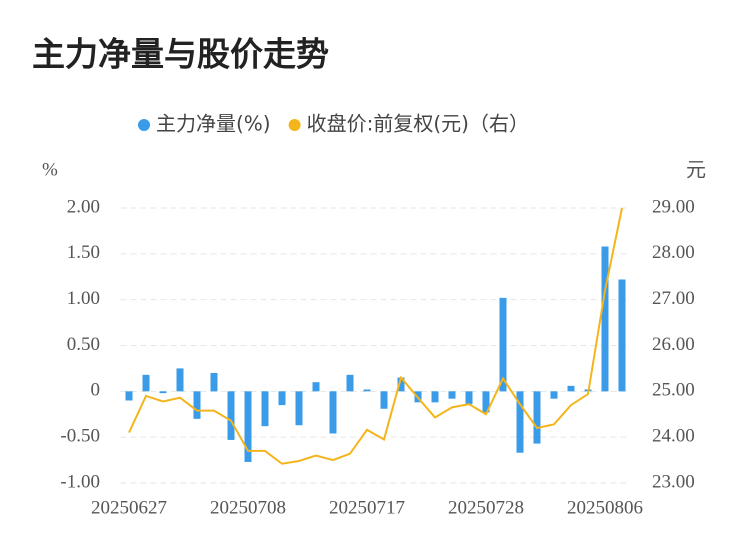  I want to click on y-tick-label: -1.00, so click(80, 481).